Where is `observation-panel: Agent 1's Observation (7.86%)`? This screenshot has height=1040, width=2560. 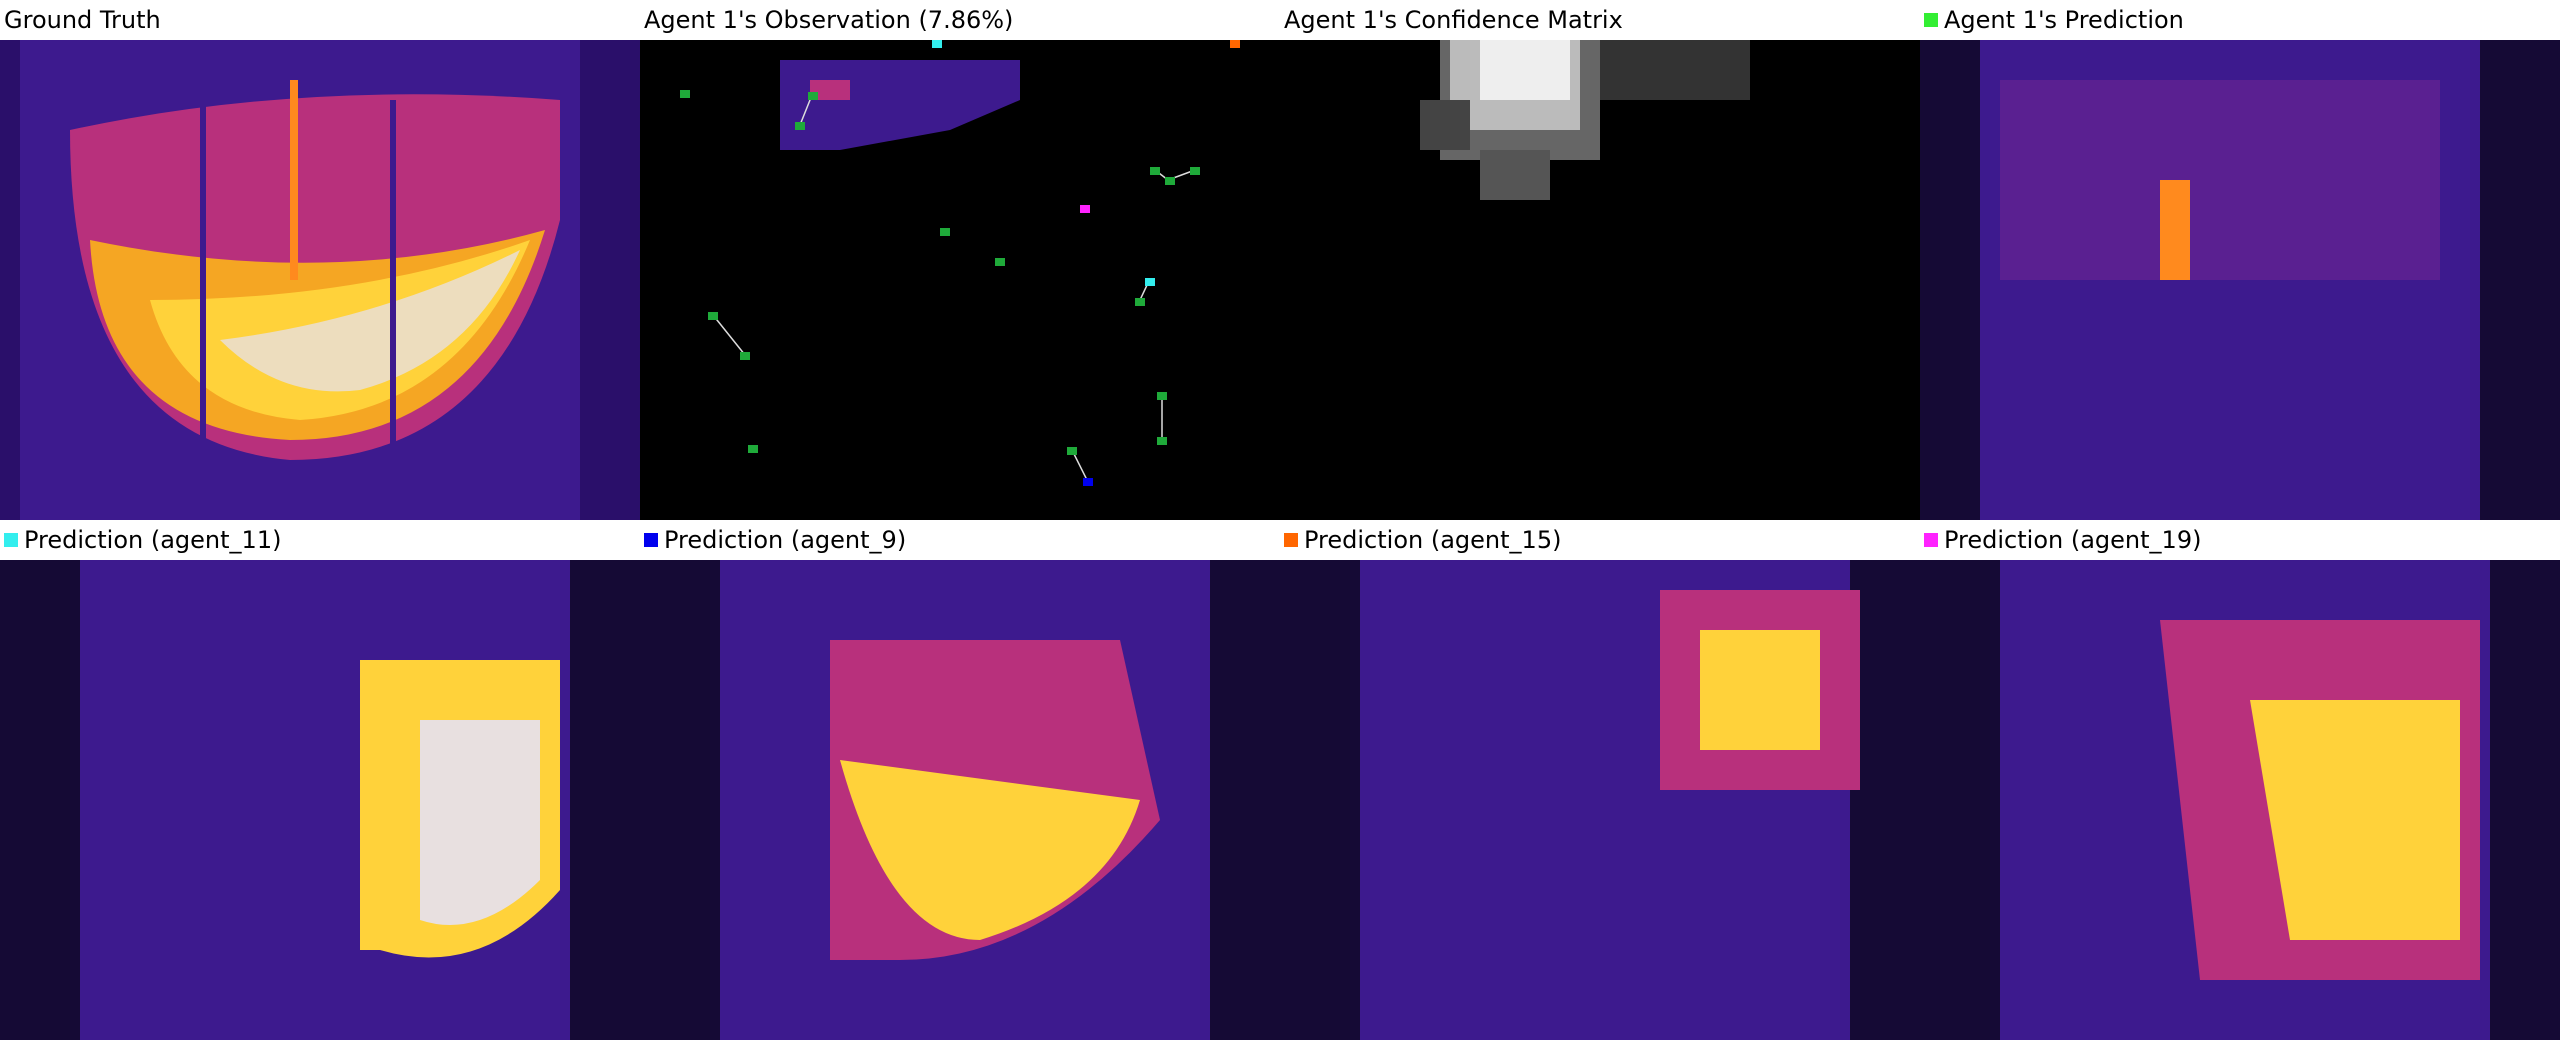 observation-panel: Agent 1's Observation (7.86%) is located at coordinates (960, 260).